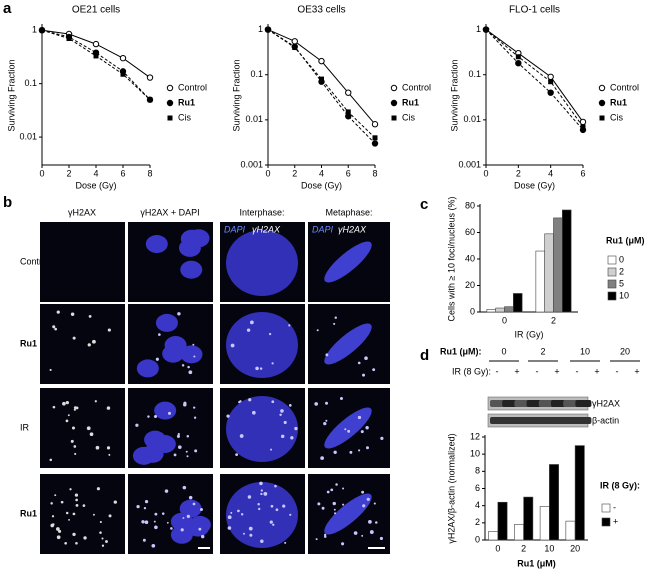  I want to click on x-tick-label: 8, so click(374, 173).